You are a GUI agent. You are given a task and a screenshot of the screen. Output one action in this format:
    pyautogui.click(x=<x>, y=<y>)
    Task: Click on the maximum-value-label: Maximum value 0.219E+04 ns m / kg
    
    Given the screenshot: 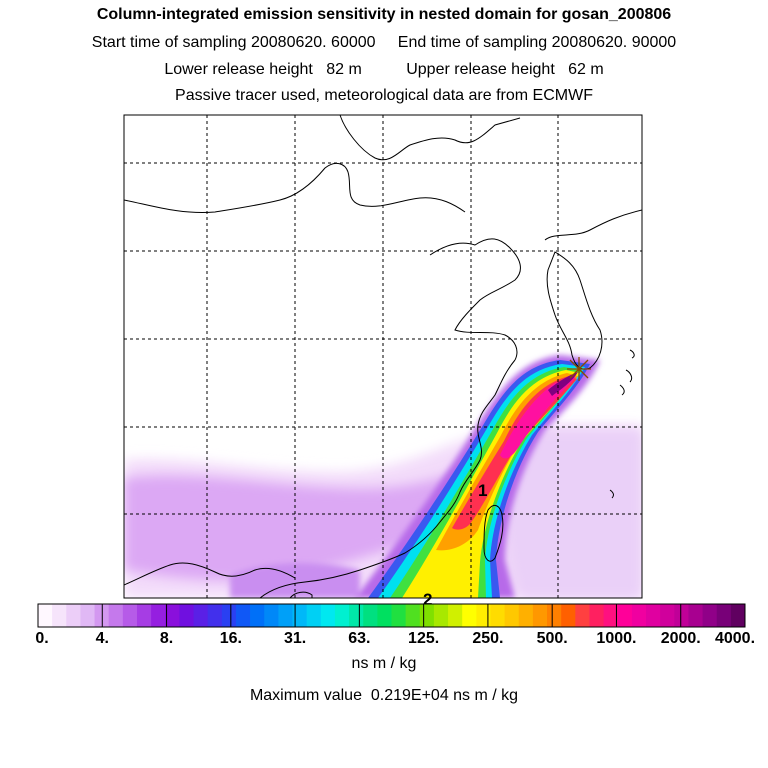 What is the action you would take?
    pyautogui.click(x=384, y=695)
    